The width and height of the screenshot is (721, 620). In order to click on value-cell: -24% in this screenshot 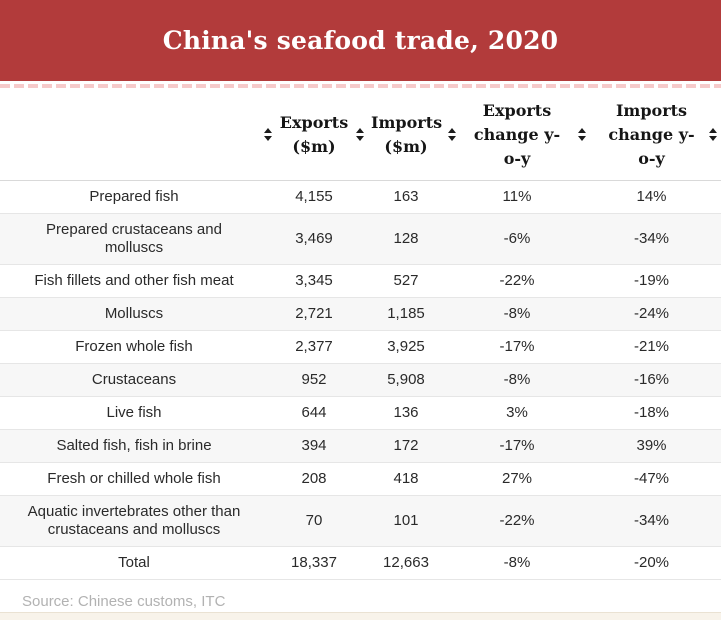, I will do `click(651, 314)`.